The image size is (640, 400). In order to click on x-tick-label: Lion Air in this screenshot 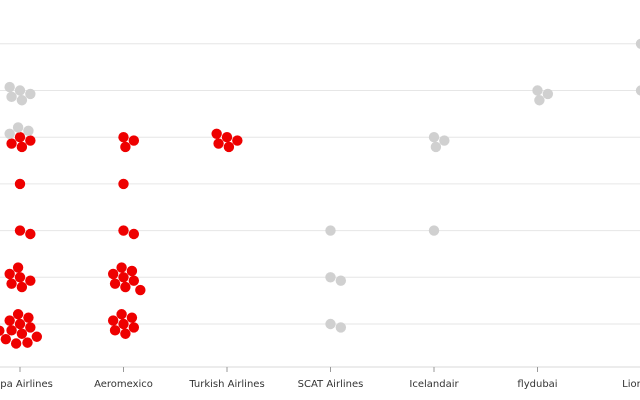, I will do `click(631, 384)`.